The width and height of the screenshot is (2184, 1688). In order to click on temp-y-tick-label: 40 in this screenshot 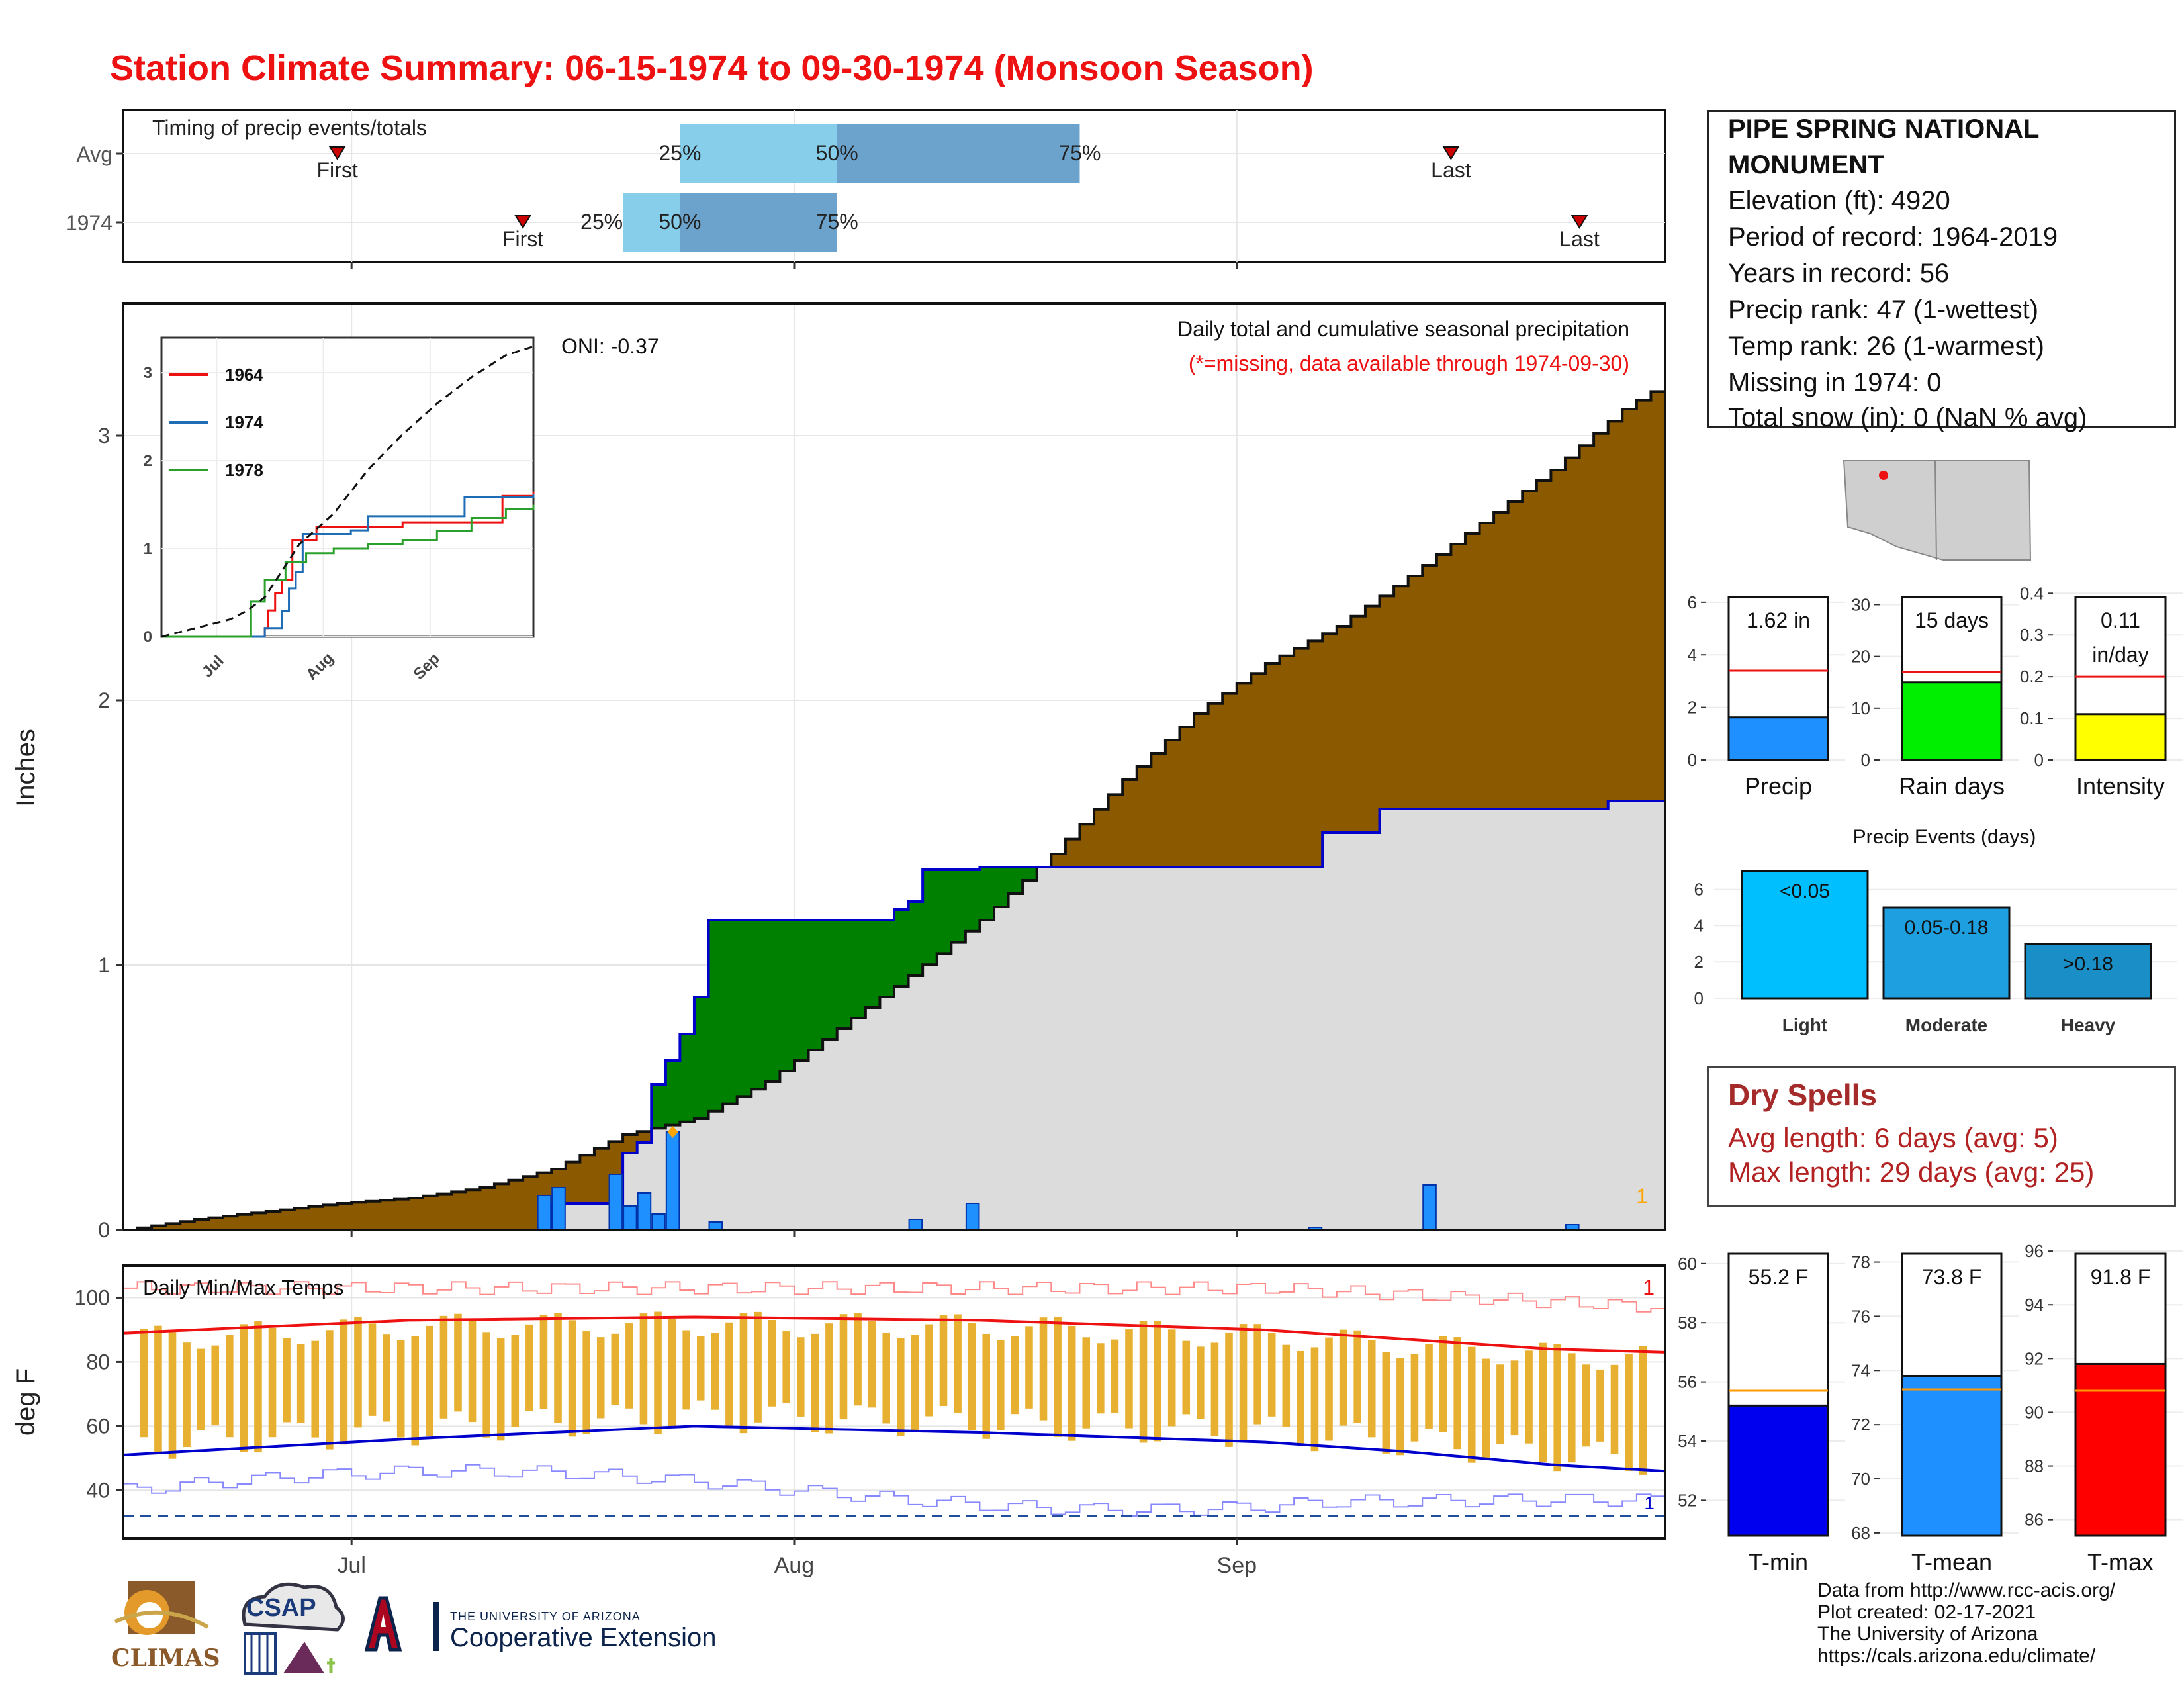, I will do `click(98, 1490)`.